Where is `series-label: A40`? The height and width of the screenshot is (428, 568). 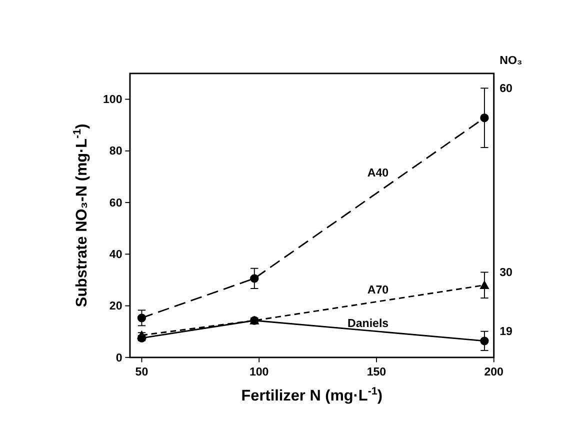
series-label: A40 is located at coordinates (378, 173).